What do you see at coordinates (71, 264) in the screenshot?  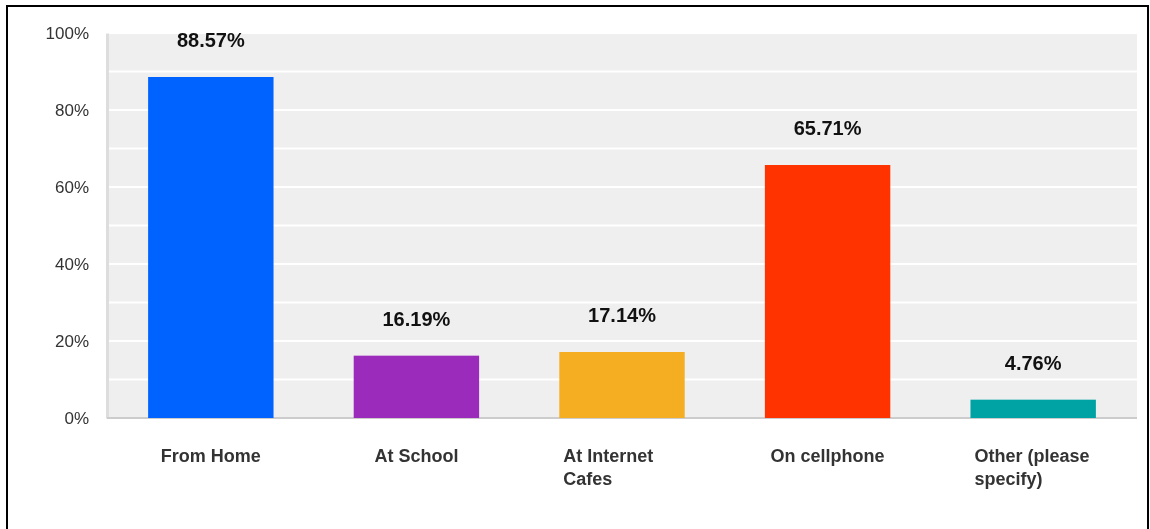 I see `y-tick-label: 40%` at bounding box center [71, 264].